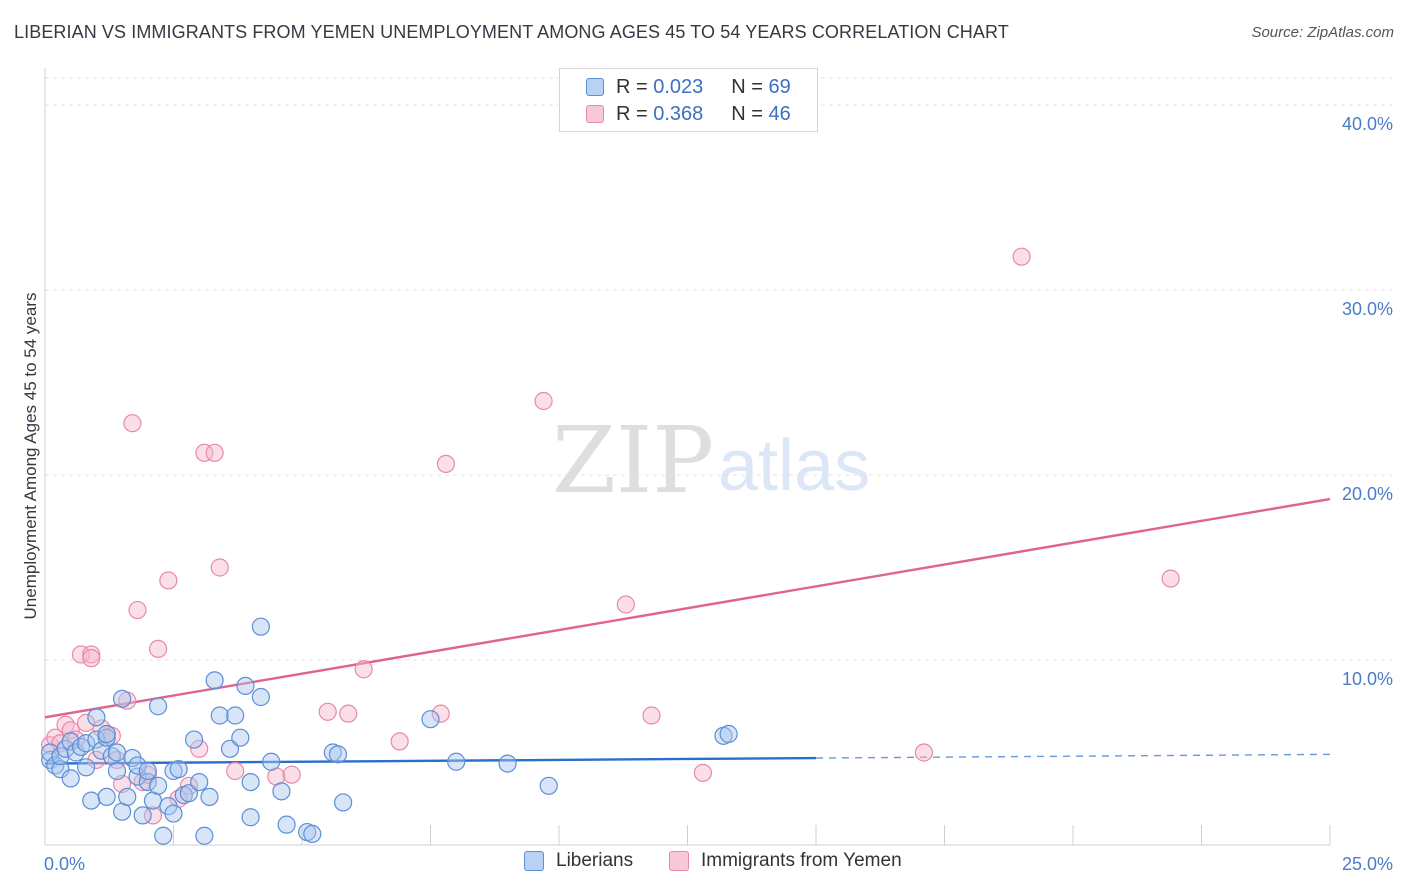 This screenshot has width=1406, height=892. I want to click on legend-r-value: 0.368, so click(678, 113).